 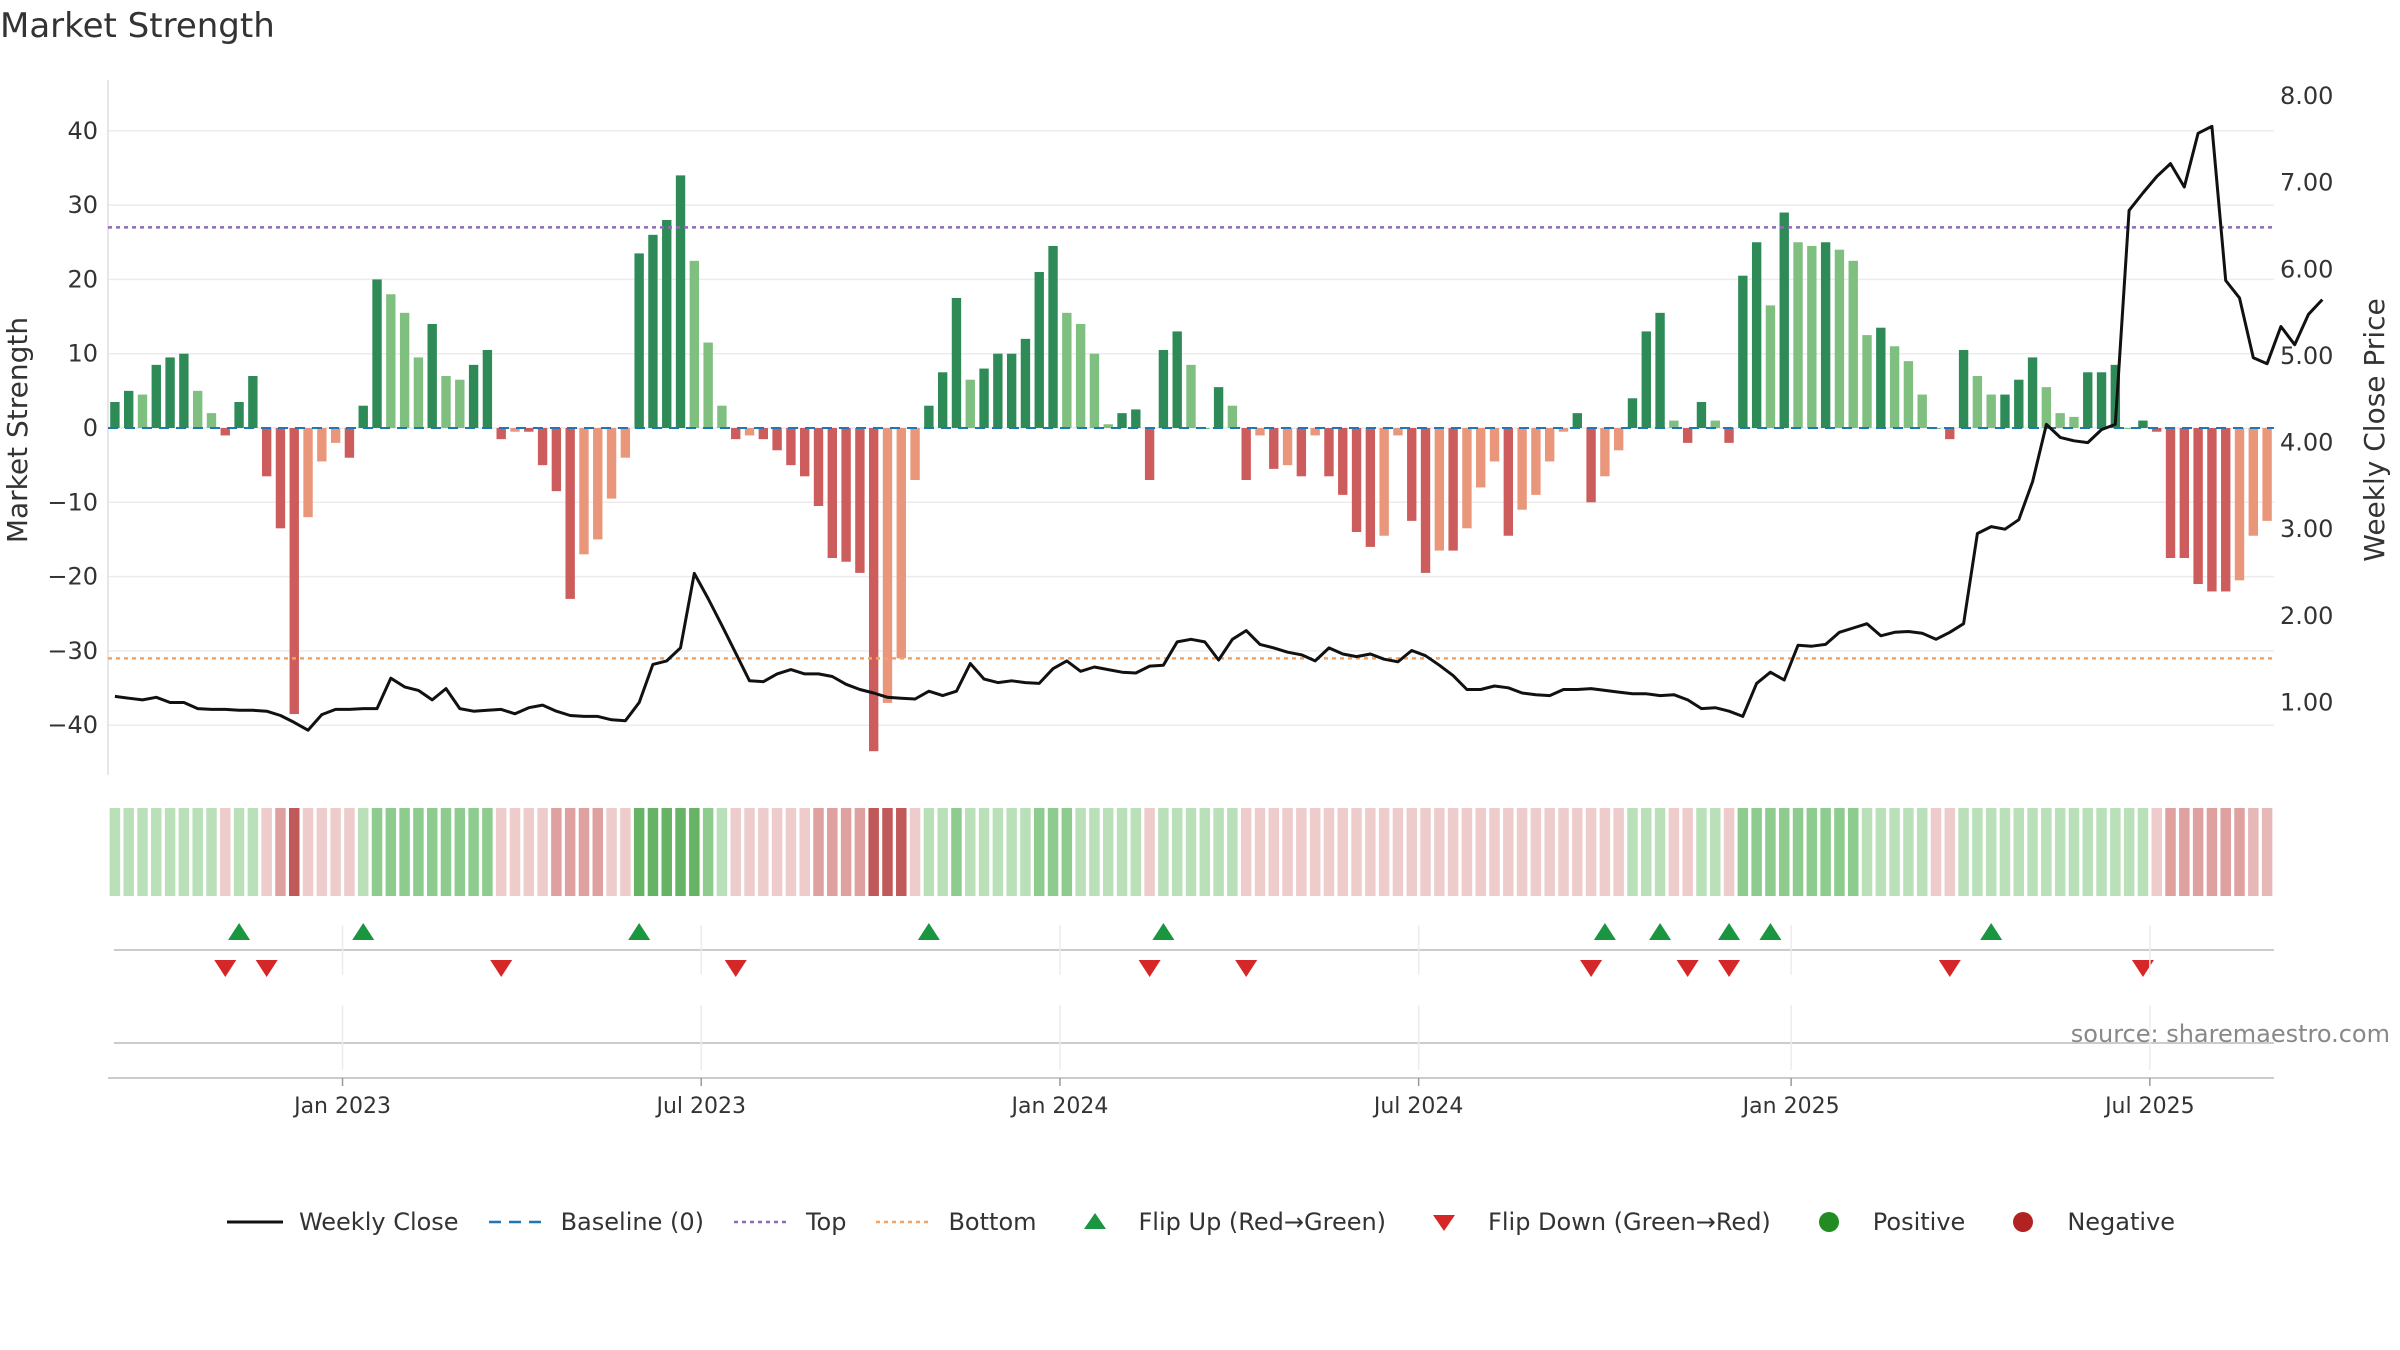 What do you see at coordinates (1418, 1106) in the screenshot?
I see `x-tick-label: Jul 2024` at bounding box center [1418, 1106].